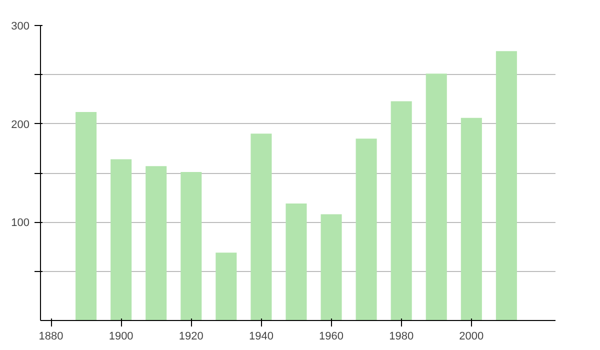 This screenshot has width=600, height=350. Describe the element at coordinates (20, 223) in the screenshot. I see `y-tick-label: 100` at that location.